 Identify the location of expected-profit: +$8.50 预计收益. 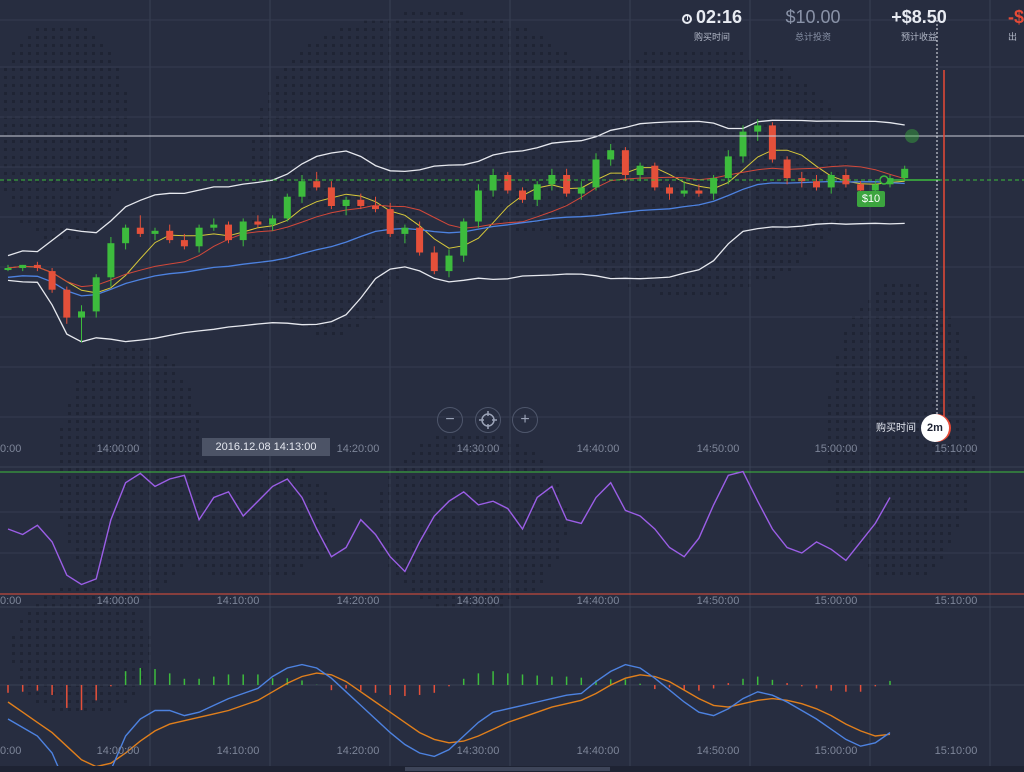
(919, 24).